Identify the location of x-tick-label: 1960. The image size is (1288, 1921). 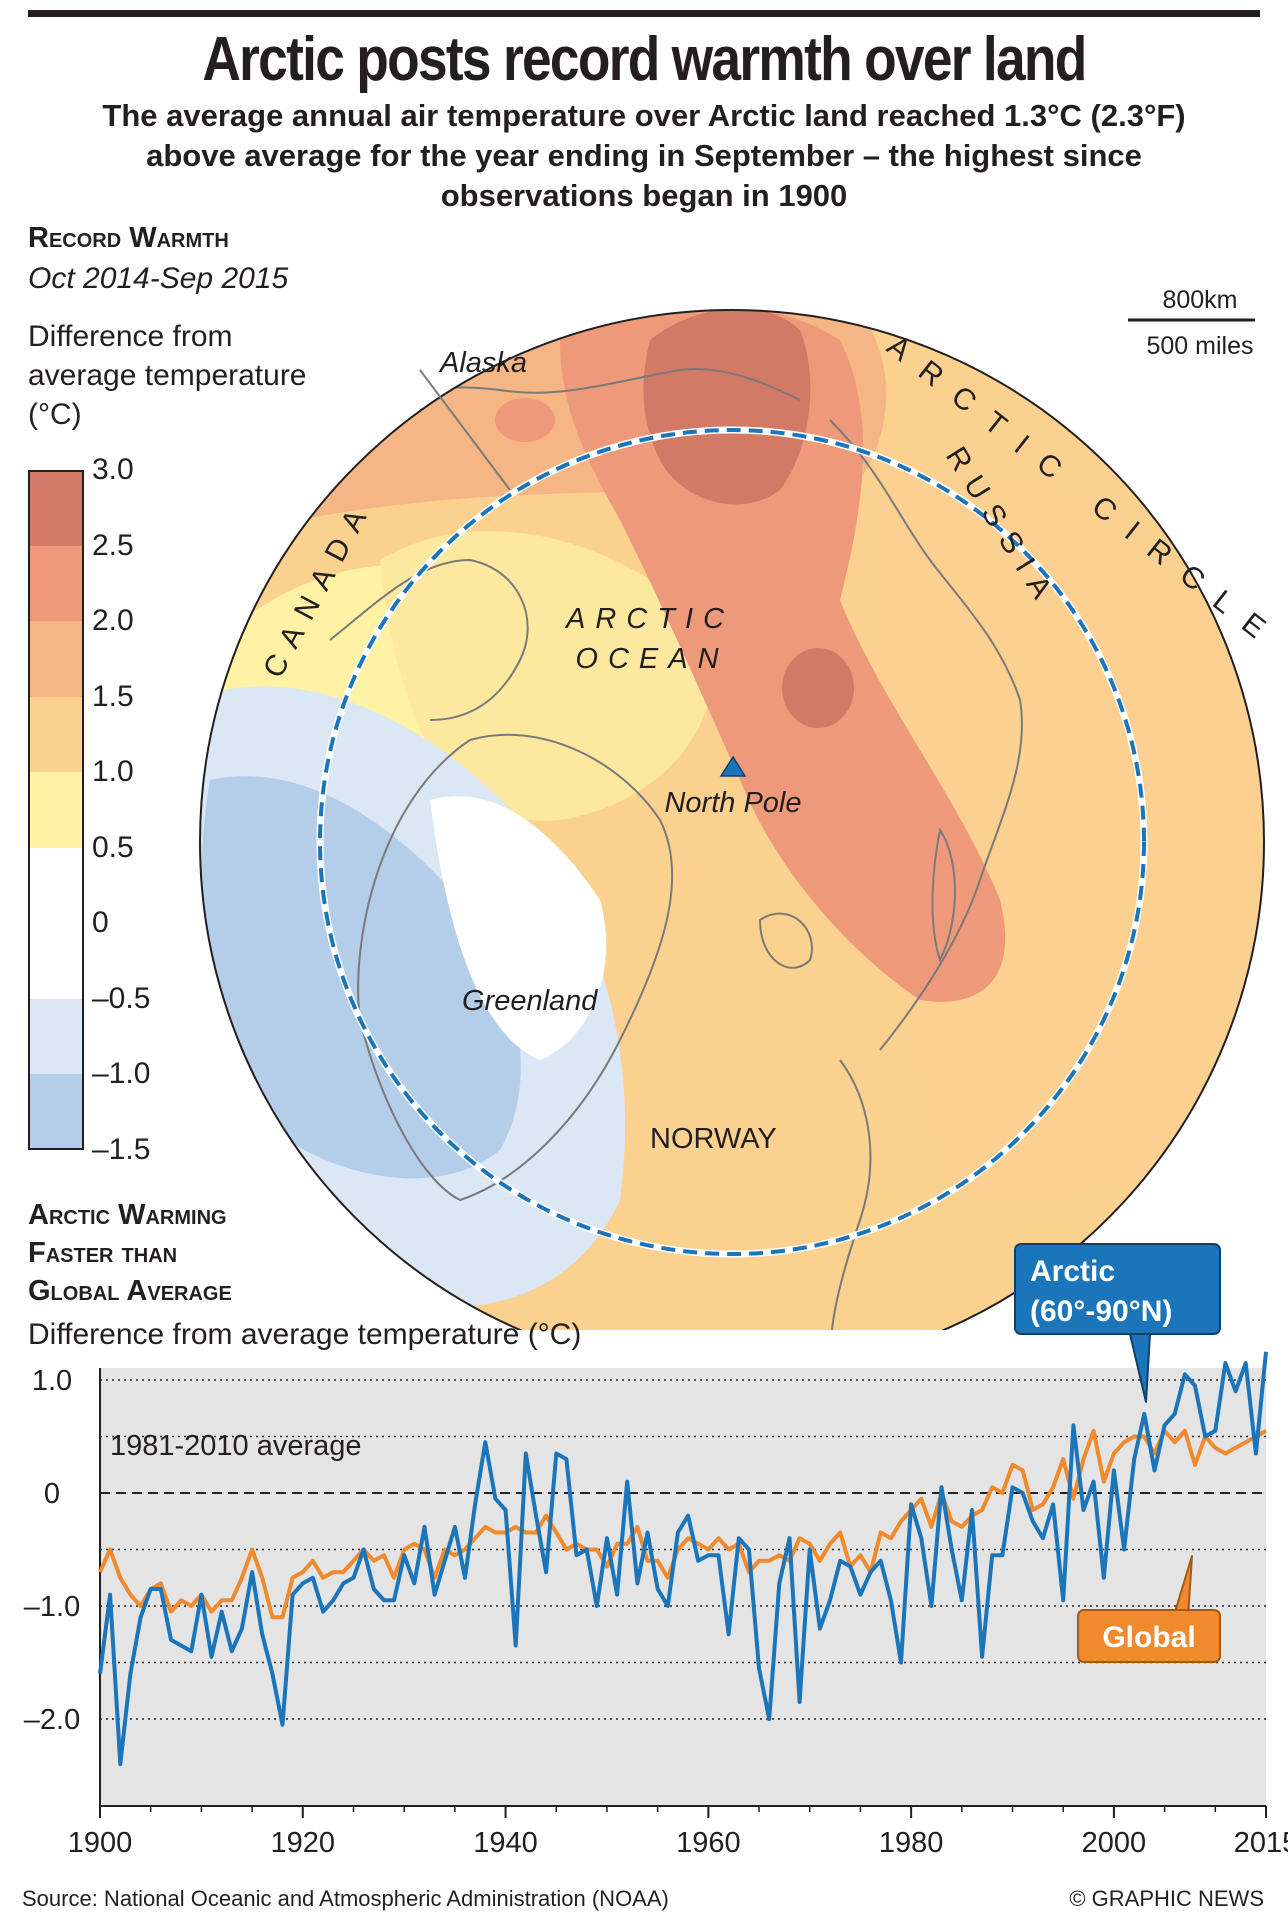
(708, 1843).